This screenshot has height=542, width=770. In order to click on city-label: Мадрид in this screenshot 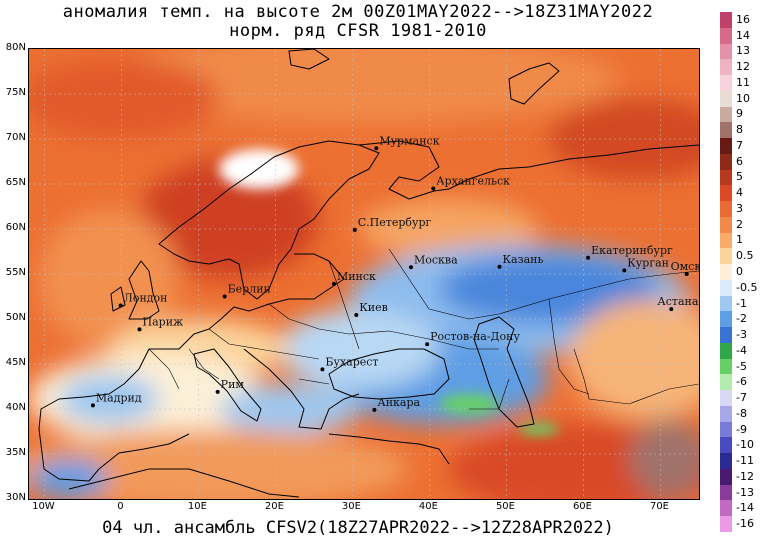, I will do `click(119, 397)`.